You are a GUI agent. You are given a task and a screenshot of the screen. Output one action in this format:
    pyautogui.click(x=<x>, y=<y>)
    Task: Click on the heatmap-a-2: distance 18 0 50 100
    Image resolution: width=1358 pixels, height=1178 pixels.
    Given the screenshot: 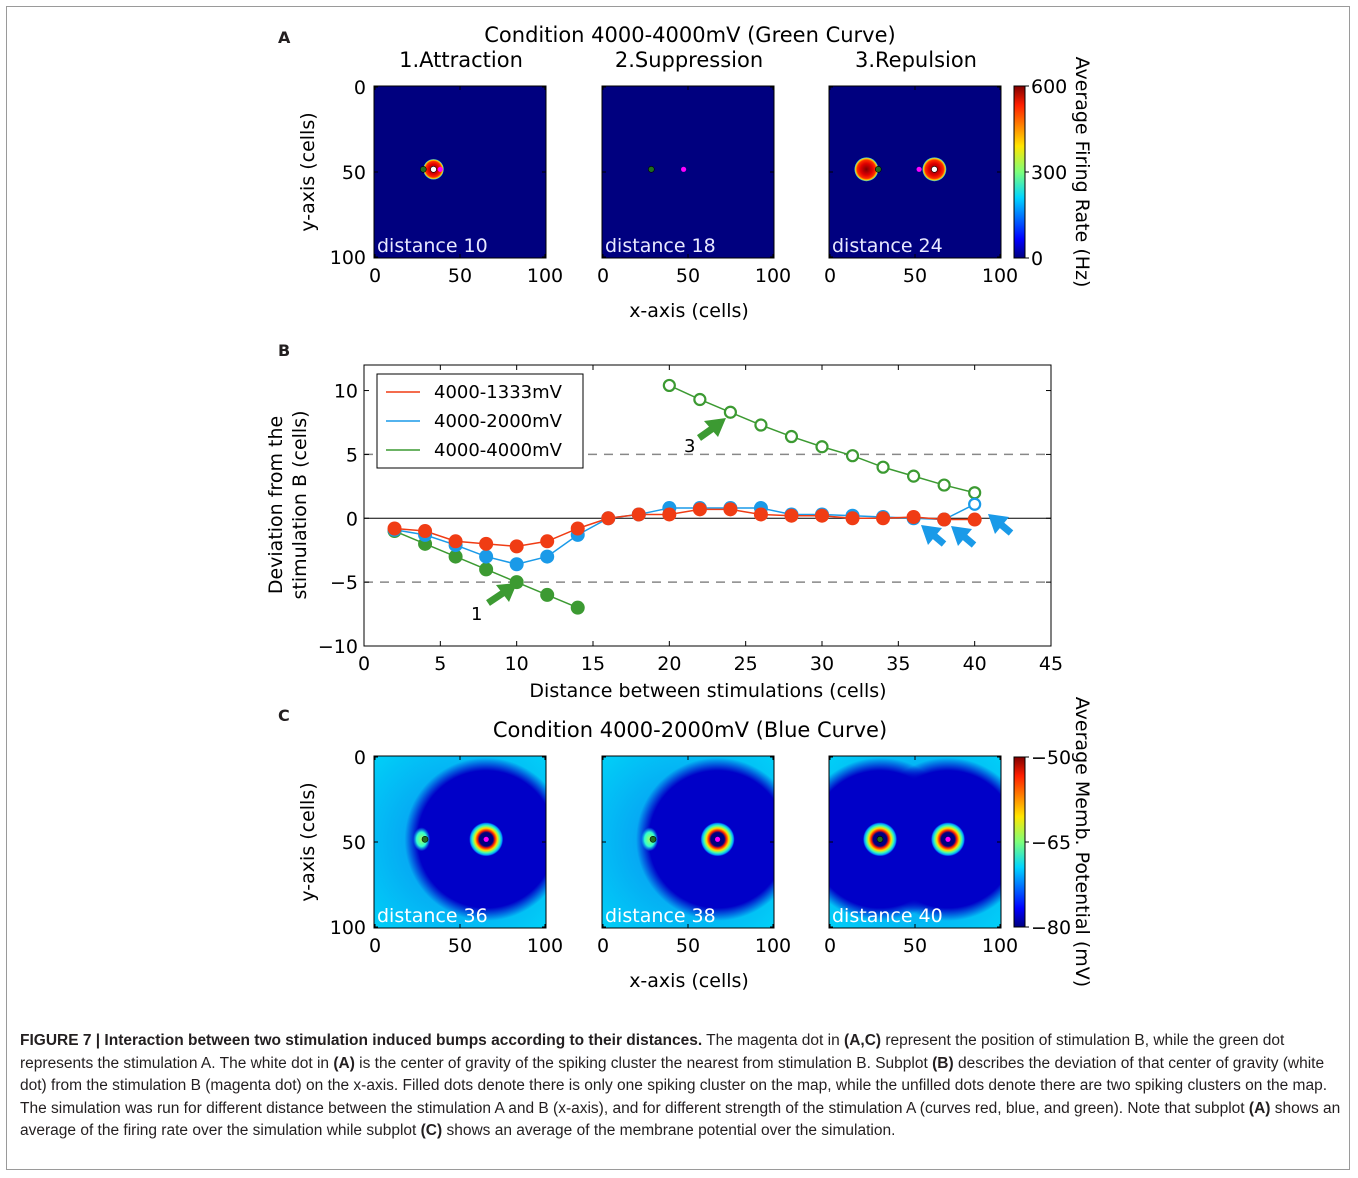 What is the action you would take?
    pyautogui.click(x=694, y=186)
    